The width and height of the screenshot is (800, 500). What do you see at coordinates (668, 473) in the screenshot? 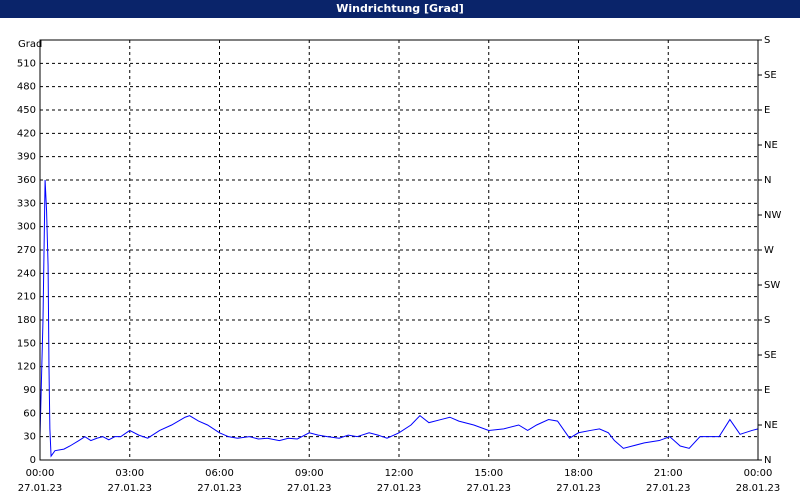
I see `x-tick-label: 21:00` at bounding box center [668, 473].